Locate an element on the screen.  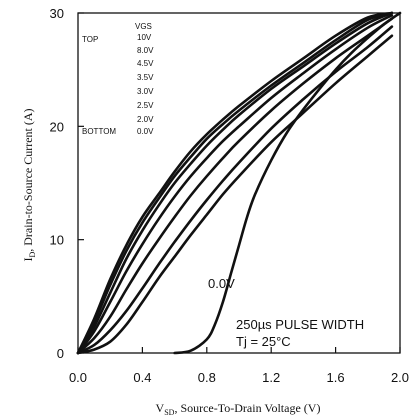
x-tick-label-5: 2.0 is located at coordinates (400, 377).